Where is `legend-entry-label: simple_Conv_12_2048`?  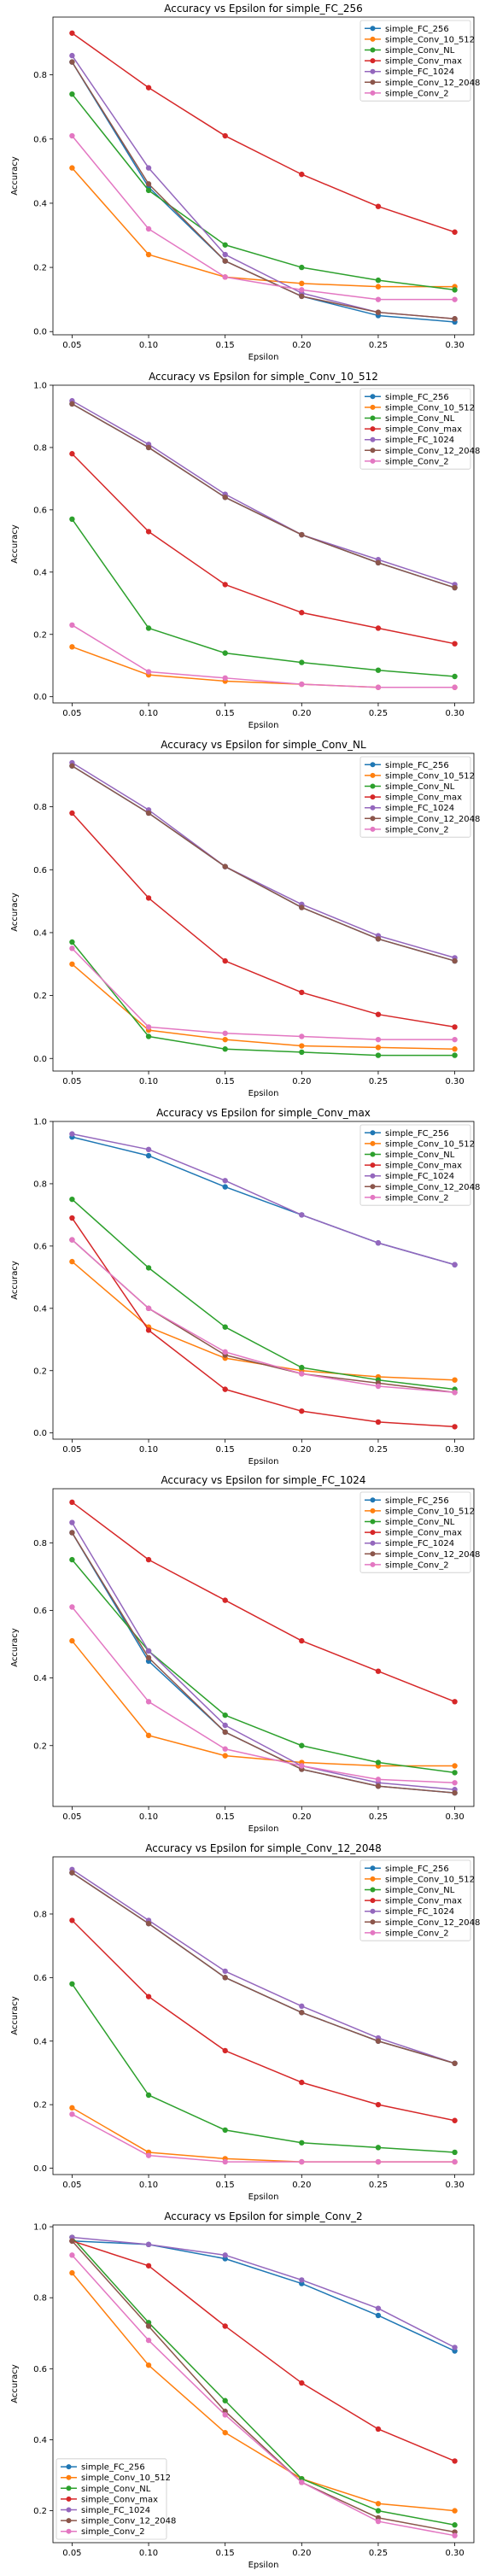 legend-entry-label: simple_Conv_12_2048 is located at coordinates (432, 1555).